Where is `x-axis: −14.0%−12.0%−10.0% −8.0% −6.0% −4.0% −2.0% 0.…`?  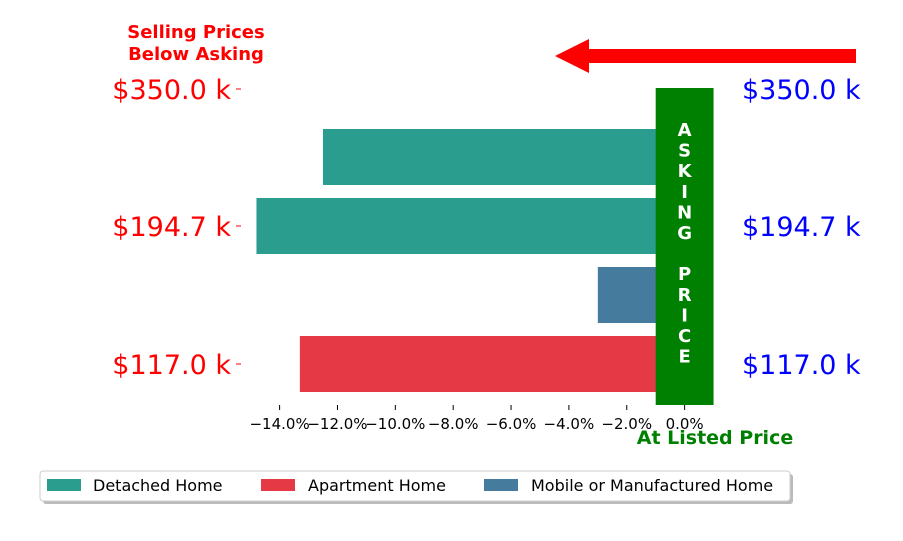 x-axis: −14.0%−12.0%−10.0% −8.0% −6.0% −4.0% −2.0% 0.… is located at coordinates (476, 419).